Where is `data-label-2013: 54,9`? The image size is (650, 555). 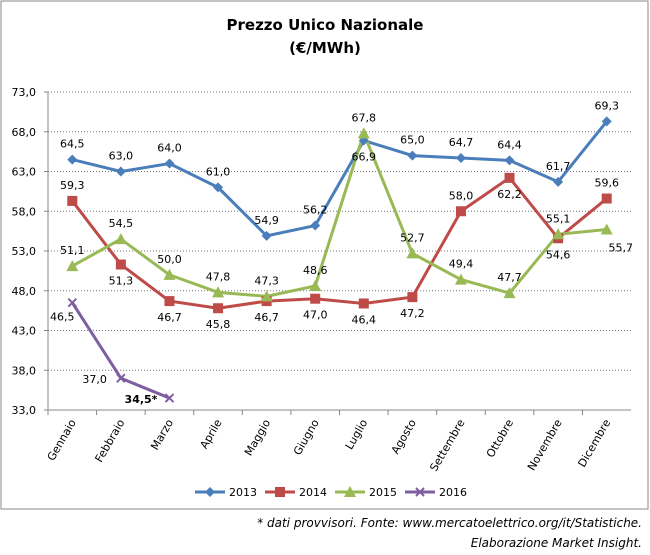
data-label-2013: 54,9 is located at coordinates (266, 220).